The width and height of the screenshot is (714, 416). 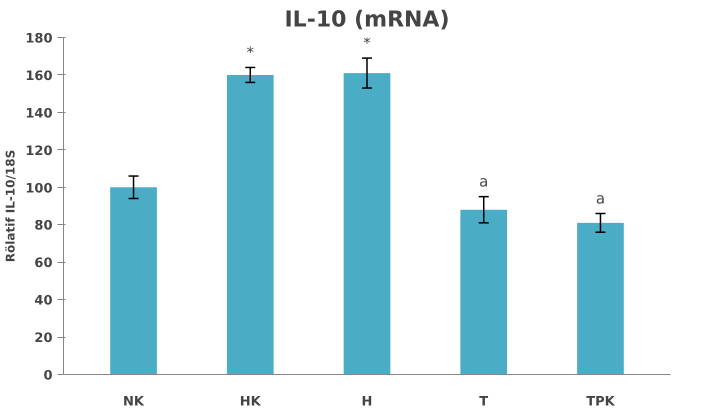 I want to click on y-tick-label: 20, so click(x=43, y=338).